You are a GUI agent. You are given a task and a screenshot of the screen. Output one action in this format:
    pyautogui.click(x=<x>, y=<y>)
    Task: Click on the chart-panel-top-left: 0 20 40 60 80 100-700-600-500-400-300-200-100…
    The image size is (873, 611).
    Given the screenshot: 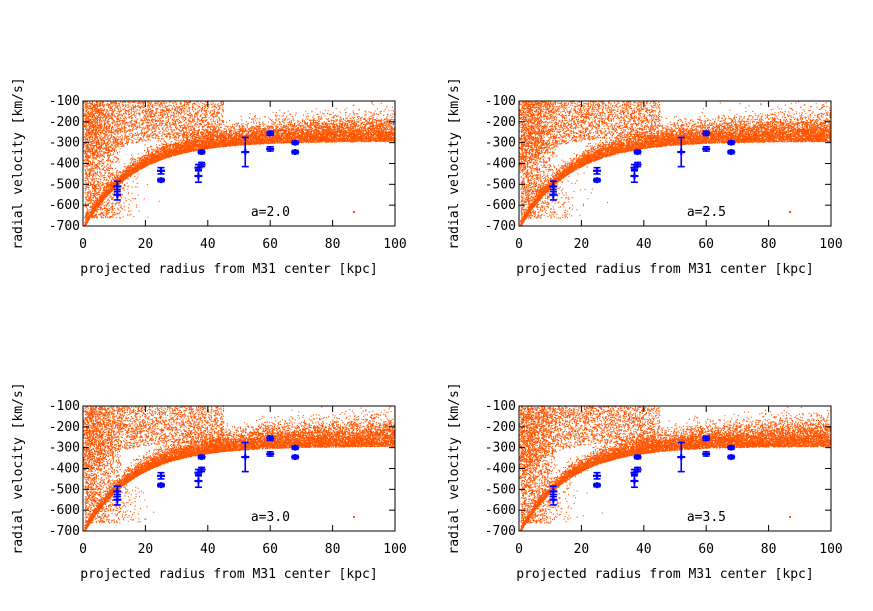 What is the action you would take?
    pyautogui.click(x=209, y=177)
    